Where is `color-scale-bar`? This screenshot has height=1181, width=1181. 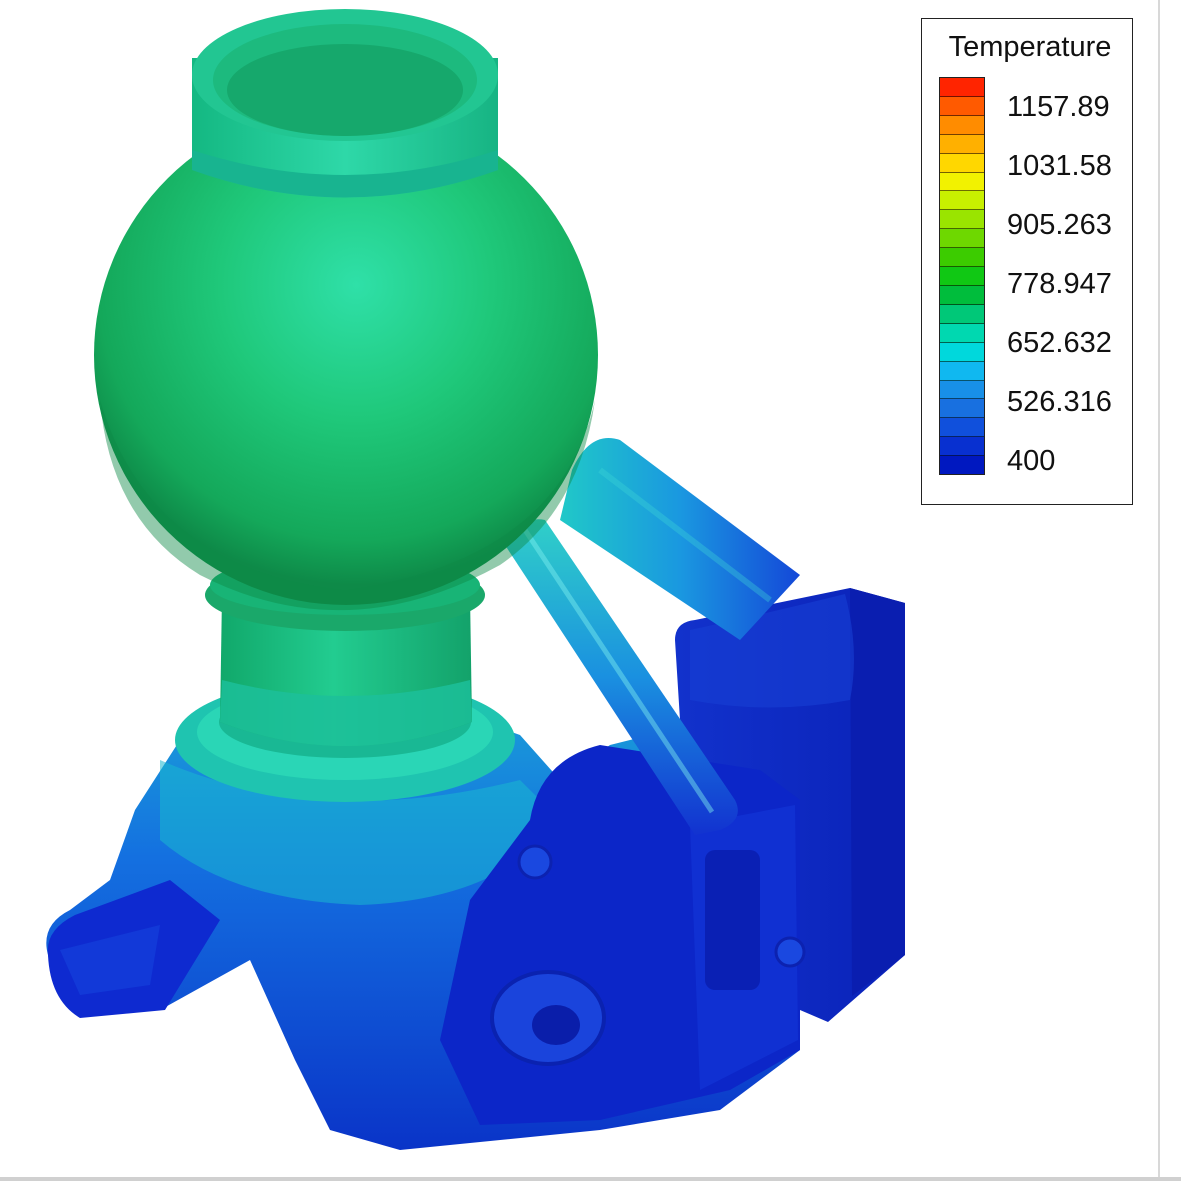
color-scale-bar is located at coordinates (962, 276).